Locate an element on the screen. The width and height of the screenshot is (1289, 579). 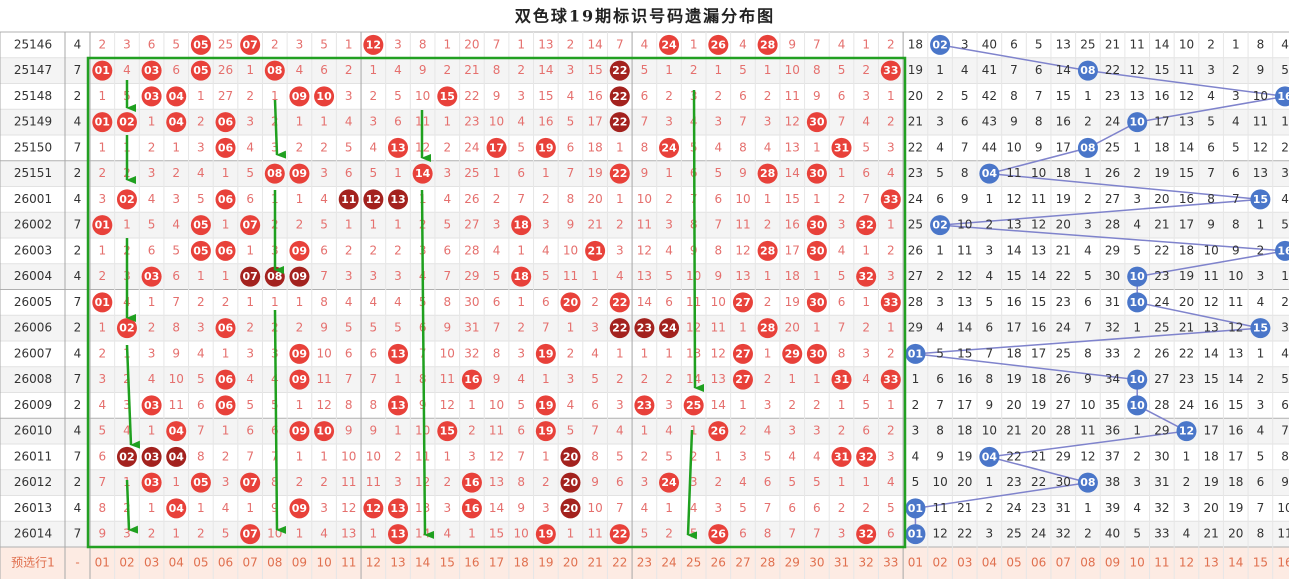
footer-blue-number: 06 is located at coordinates (1038, 563).